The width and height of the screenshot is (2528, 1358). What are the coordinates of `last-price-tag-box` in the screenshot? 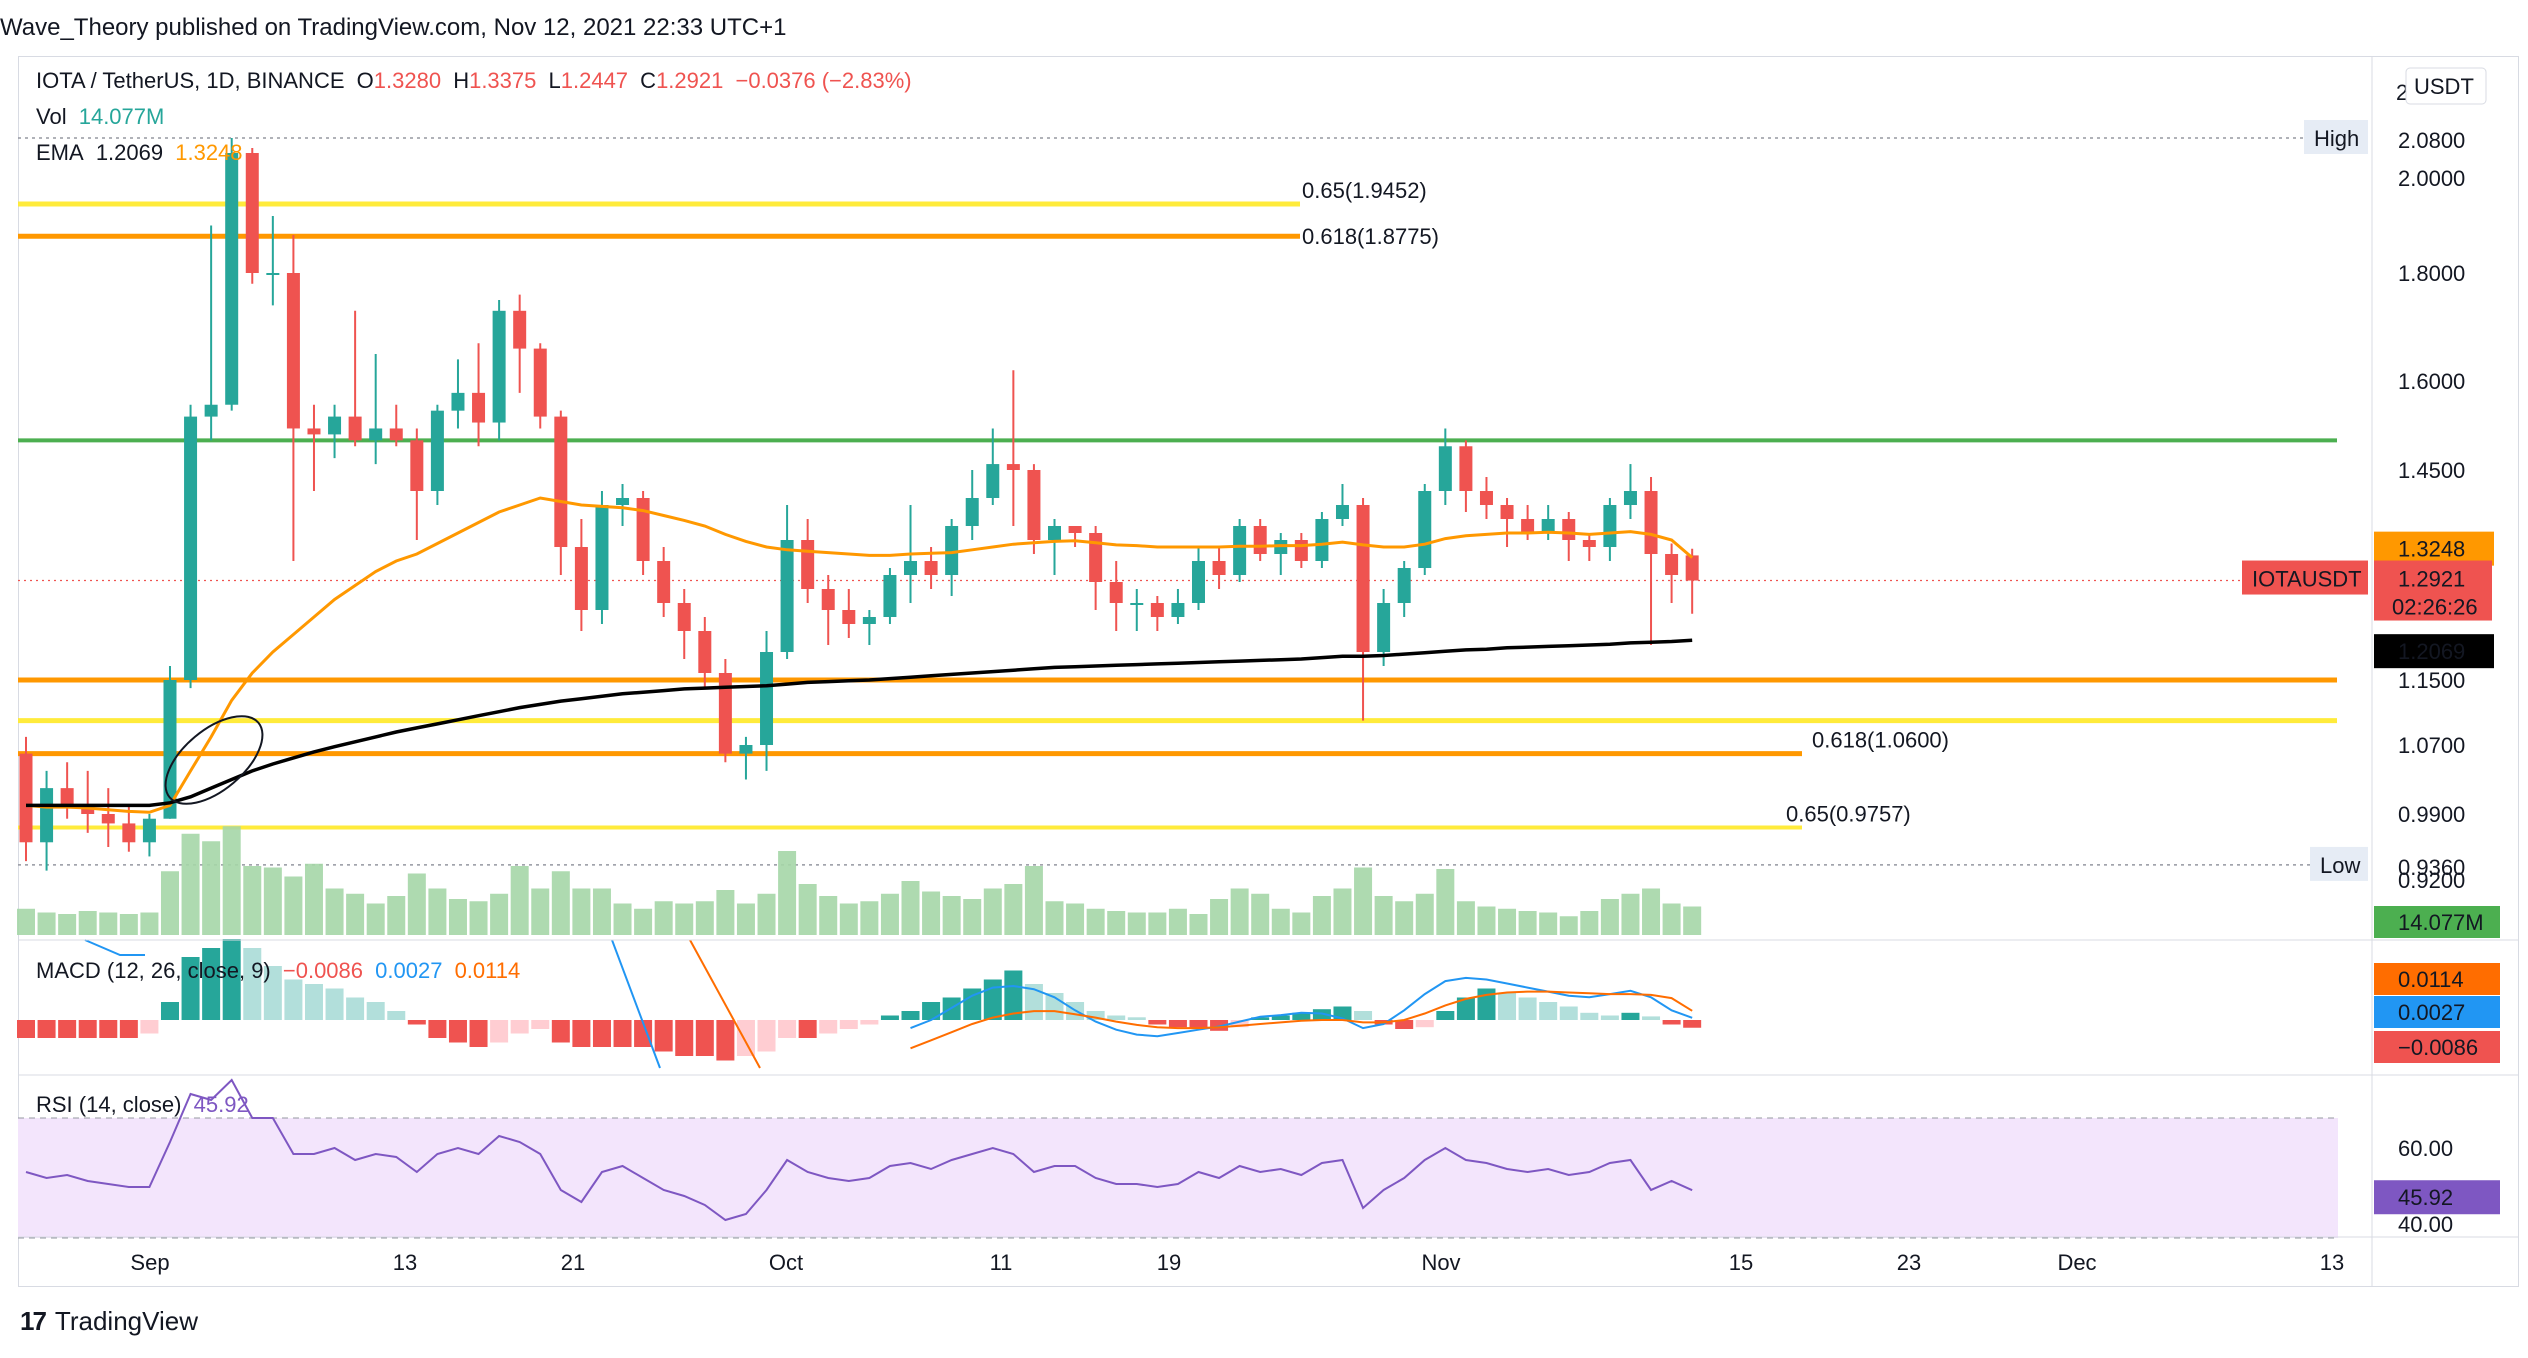 It's located at (2433, 590).